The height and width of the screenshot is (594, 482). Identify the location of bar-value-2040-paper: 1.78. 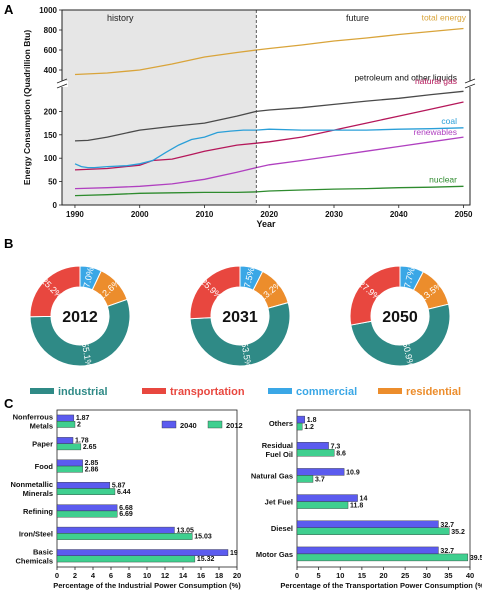
(82, 441).